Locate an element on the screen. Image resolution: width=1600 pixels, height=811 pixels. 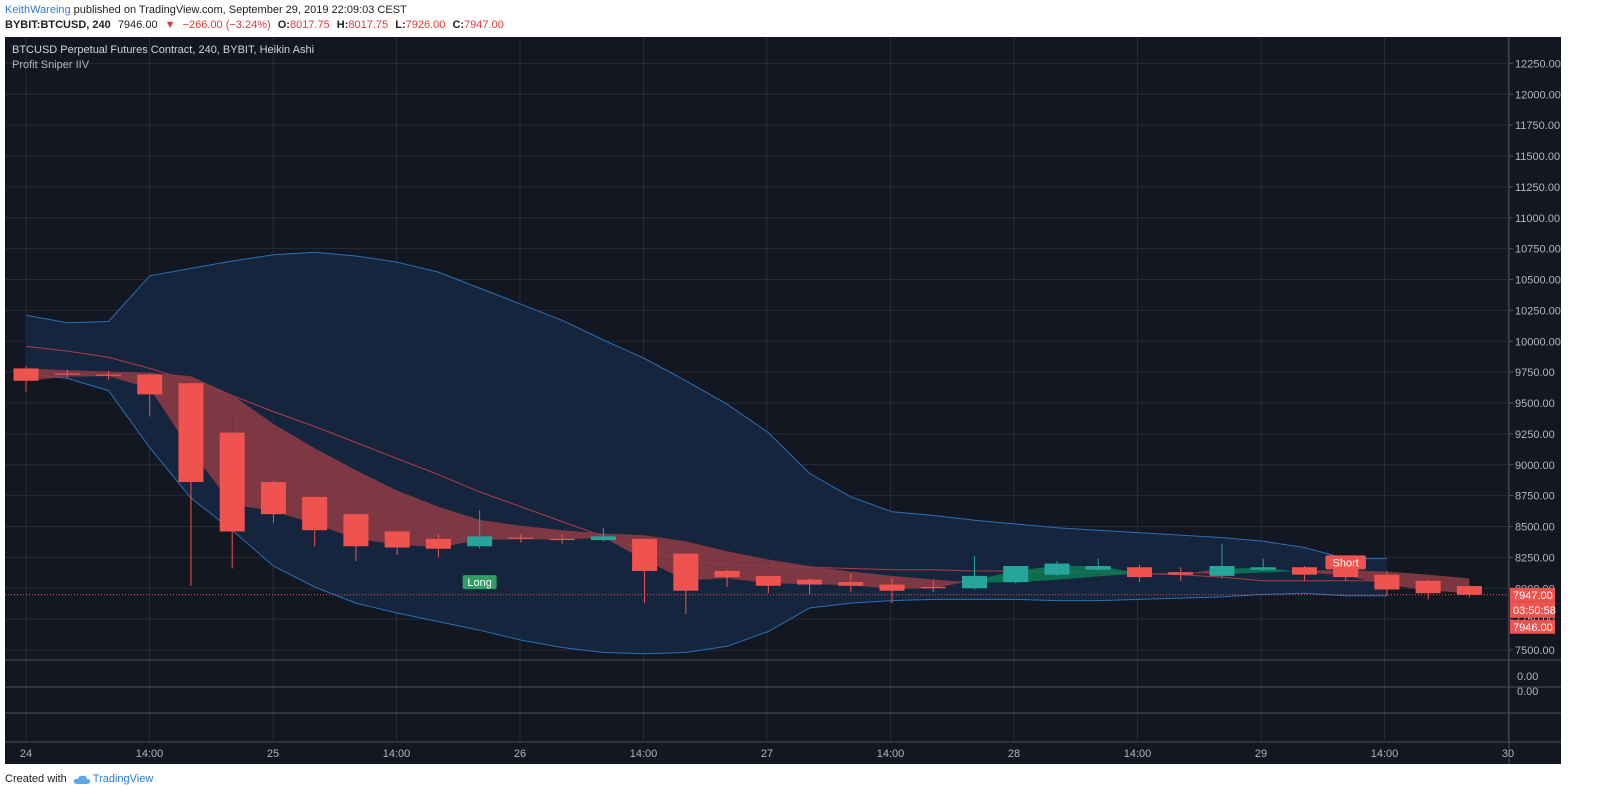
price-tick-label: 11500.00 is located at coordinates (1537, 157).